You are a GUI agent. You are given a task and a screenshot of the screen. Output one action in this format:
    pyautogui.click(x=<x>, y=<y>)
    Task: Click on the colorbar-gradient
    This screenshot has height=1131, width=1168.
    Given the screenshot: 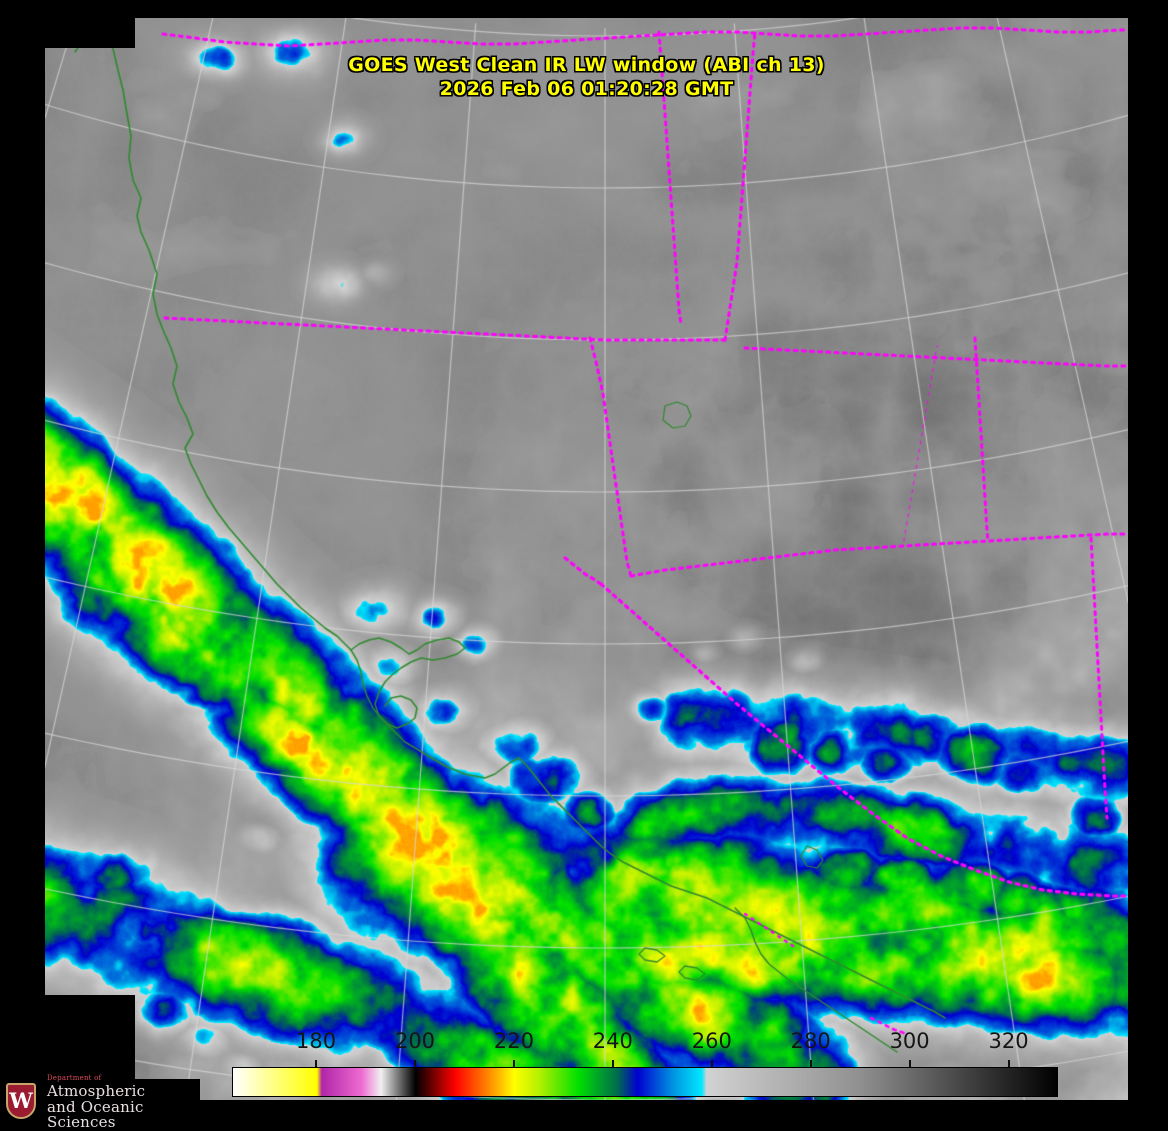 What is the action you would take?
    pyautogui.click(x=645, y=1082)
    